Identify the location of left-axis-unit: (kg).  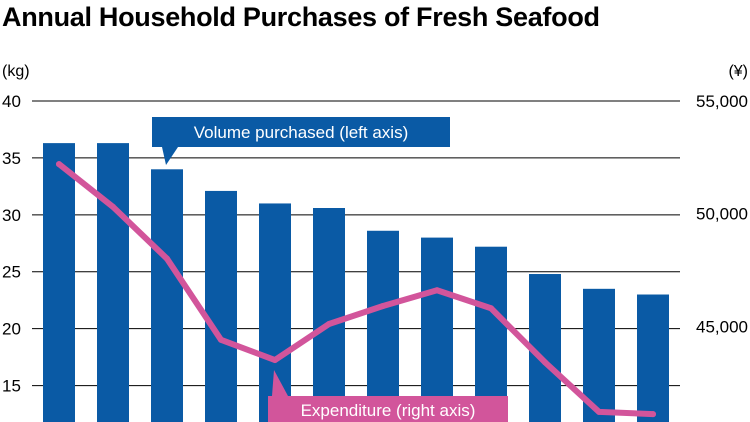
(16, 71).